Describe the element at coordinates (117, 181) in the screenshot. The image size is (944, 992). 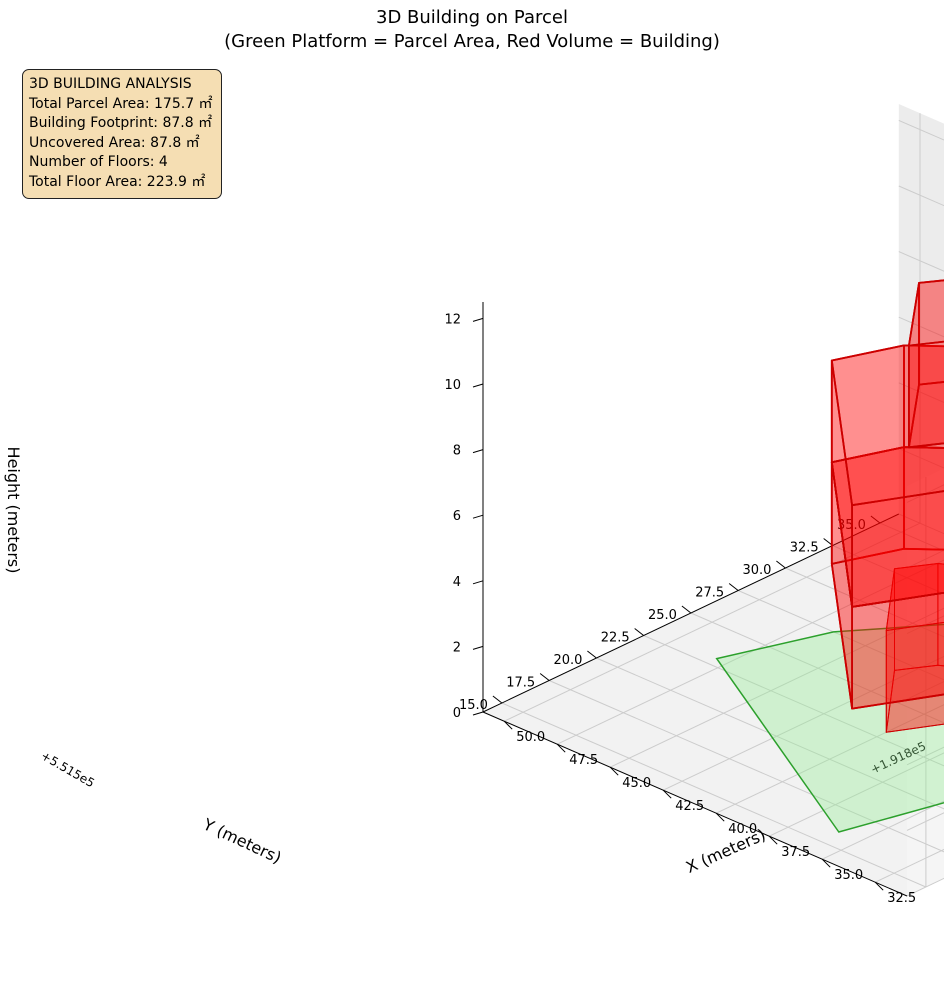
I see `info-line-floor-area: Total Floor Area: 223.9 ㎡` at that location.